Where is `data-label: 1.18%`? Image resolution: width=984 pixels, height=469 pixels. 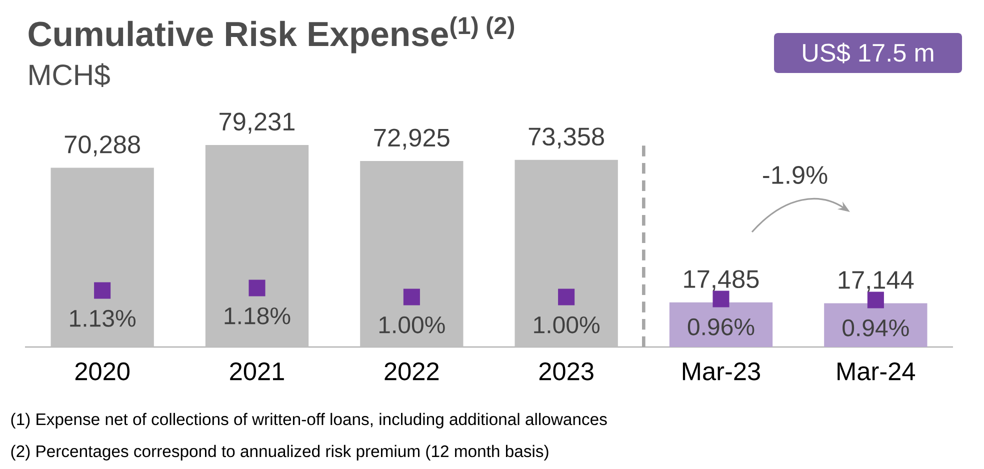 data-label: 1.18% is located at coordinates (257, 315).